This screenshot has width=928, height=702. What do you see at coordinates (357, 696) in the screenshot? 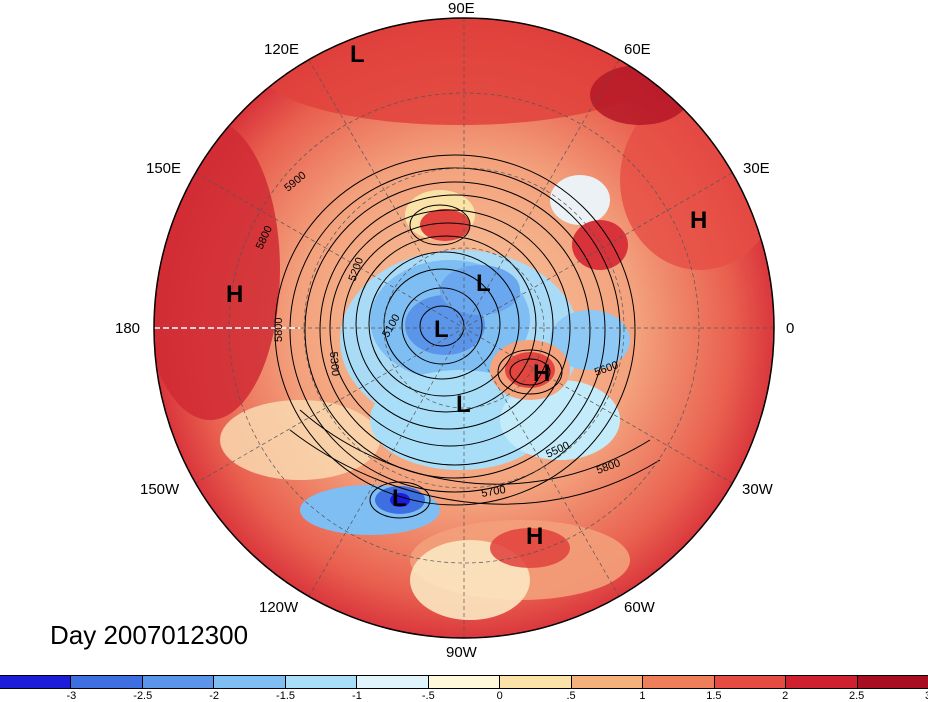
I see `colorbar-tick-label: -1` at bounding box center [357, 696].